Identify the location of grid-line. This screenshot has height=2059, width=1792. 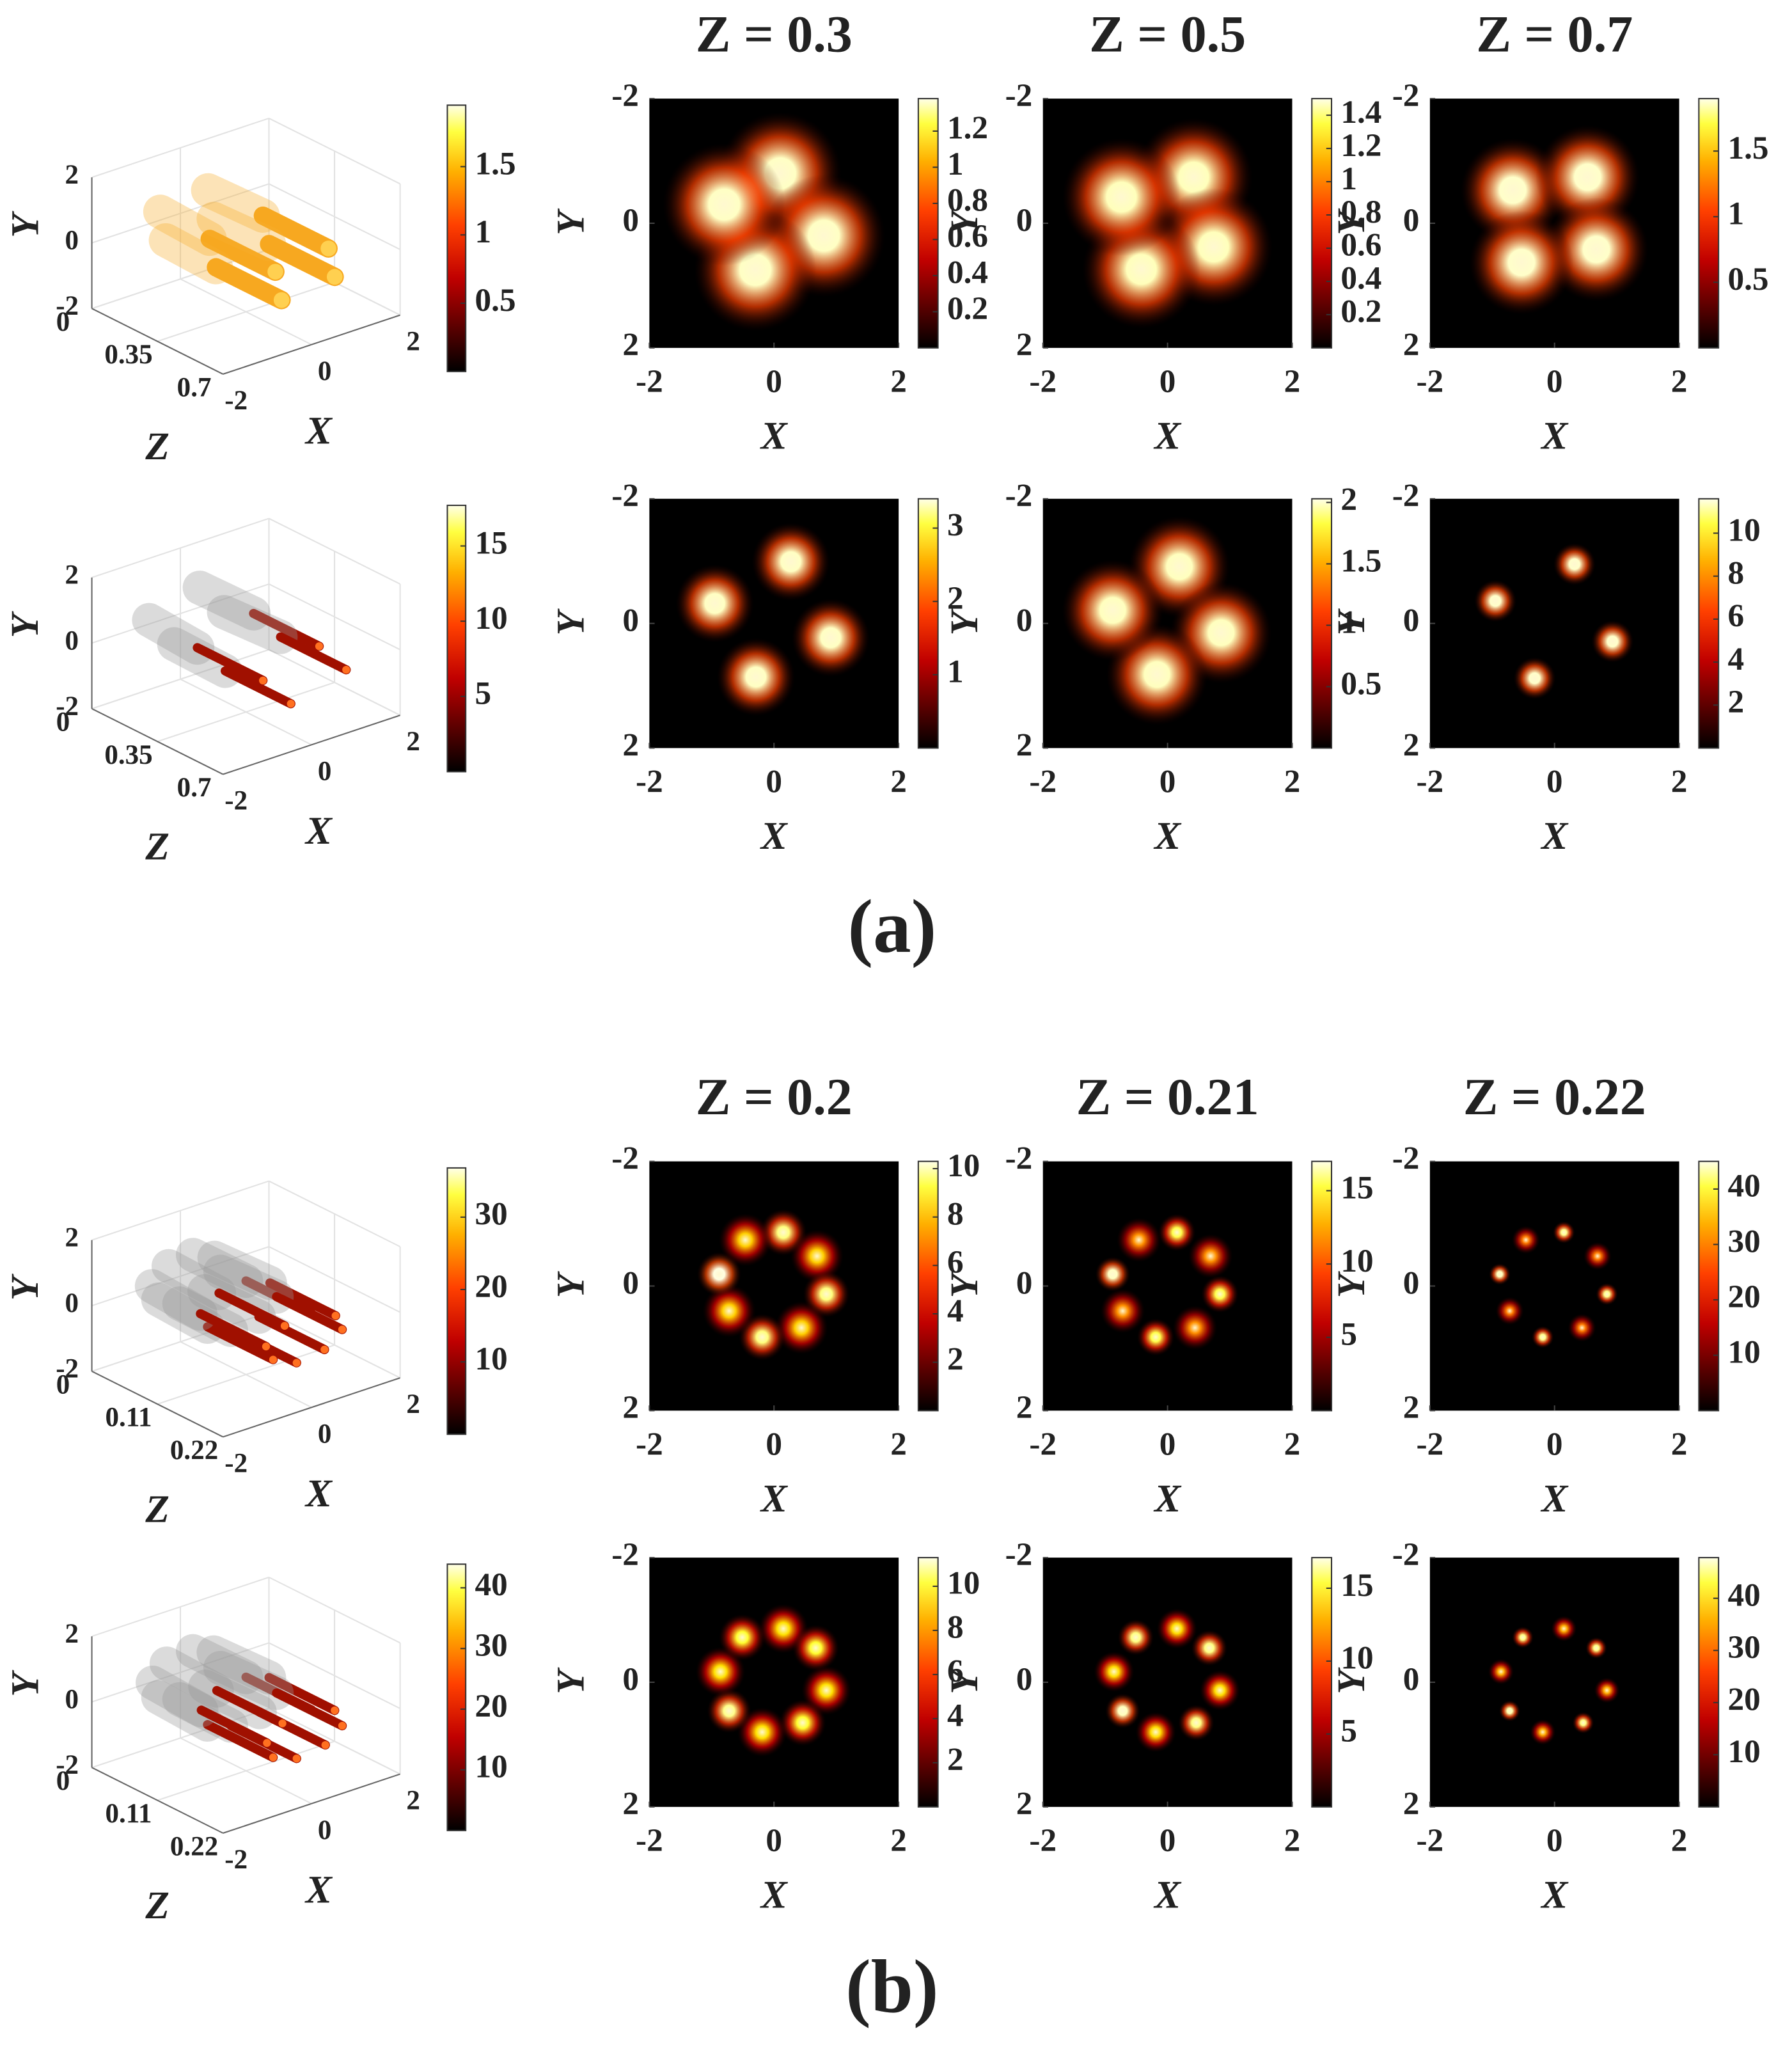
(180, 147).